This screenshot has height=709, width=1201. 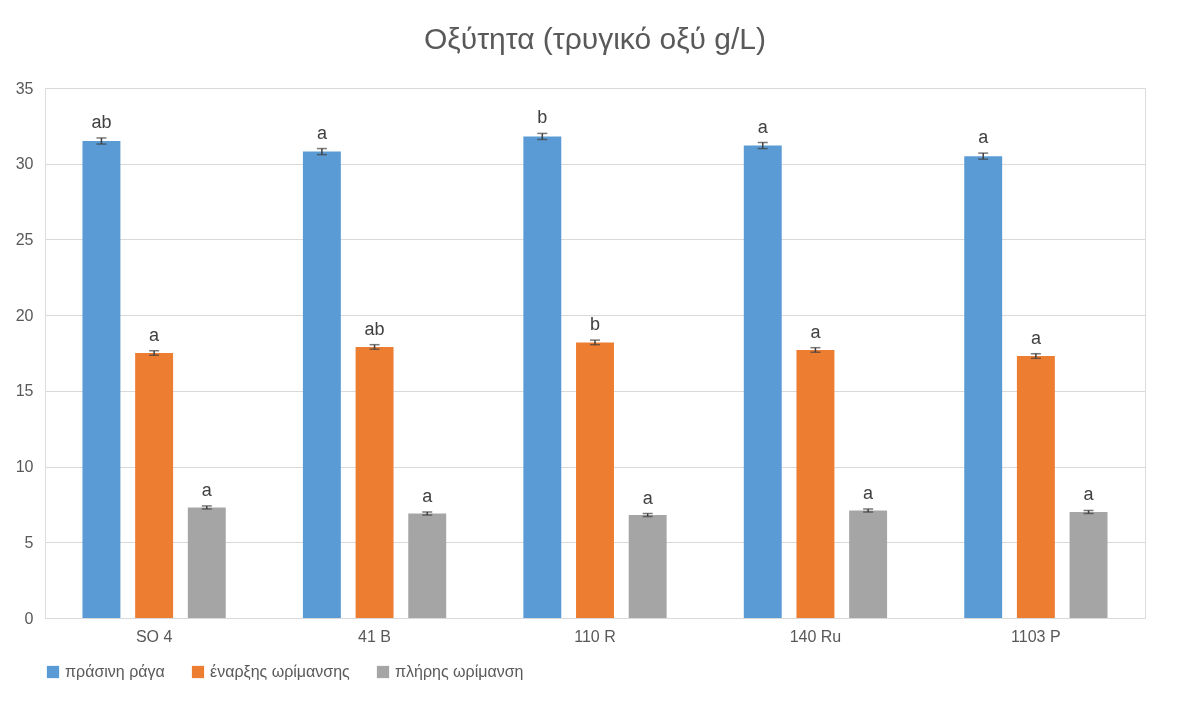 I want to click on y-tick-label: 25, so click(x=24, y=239).